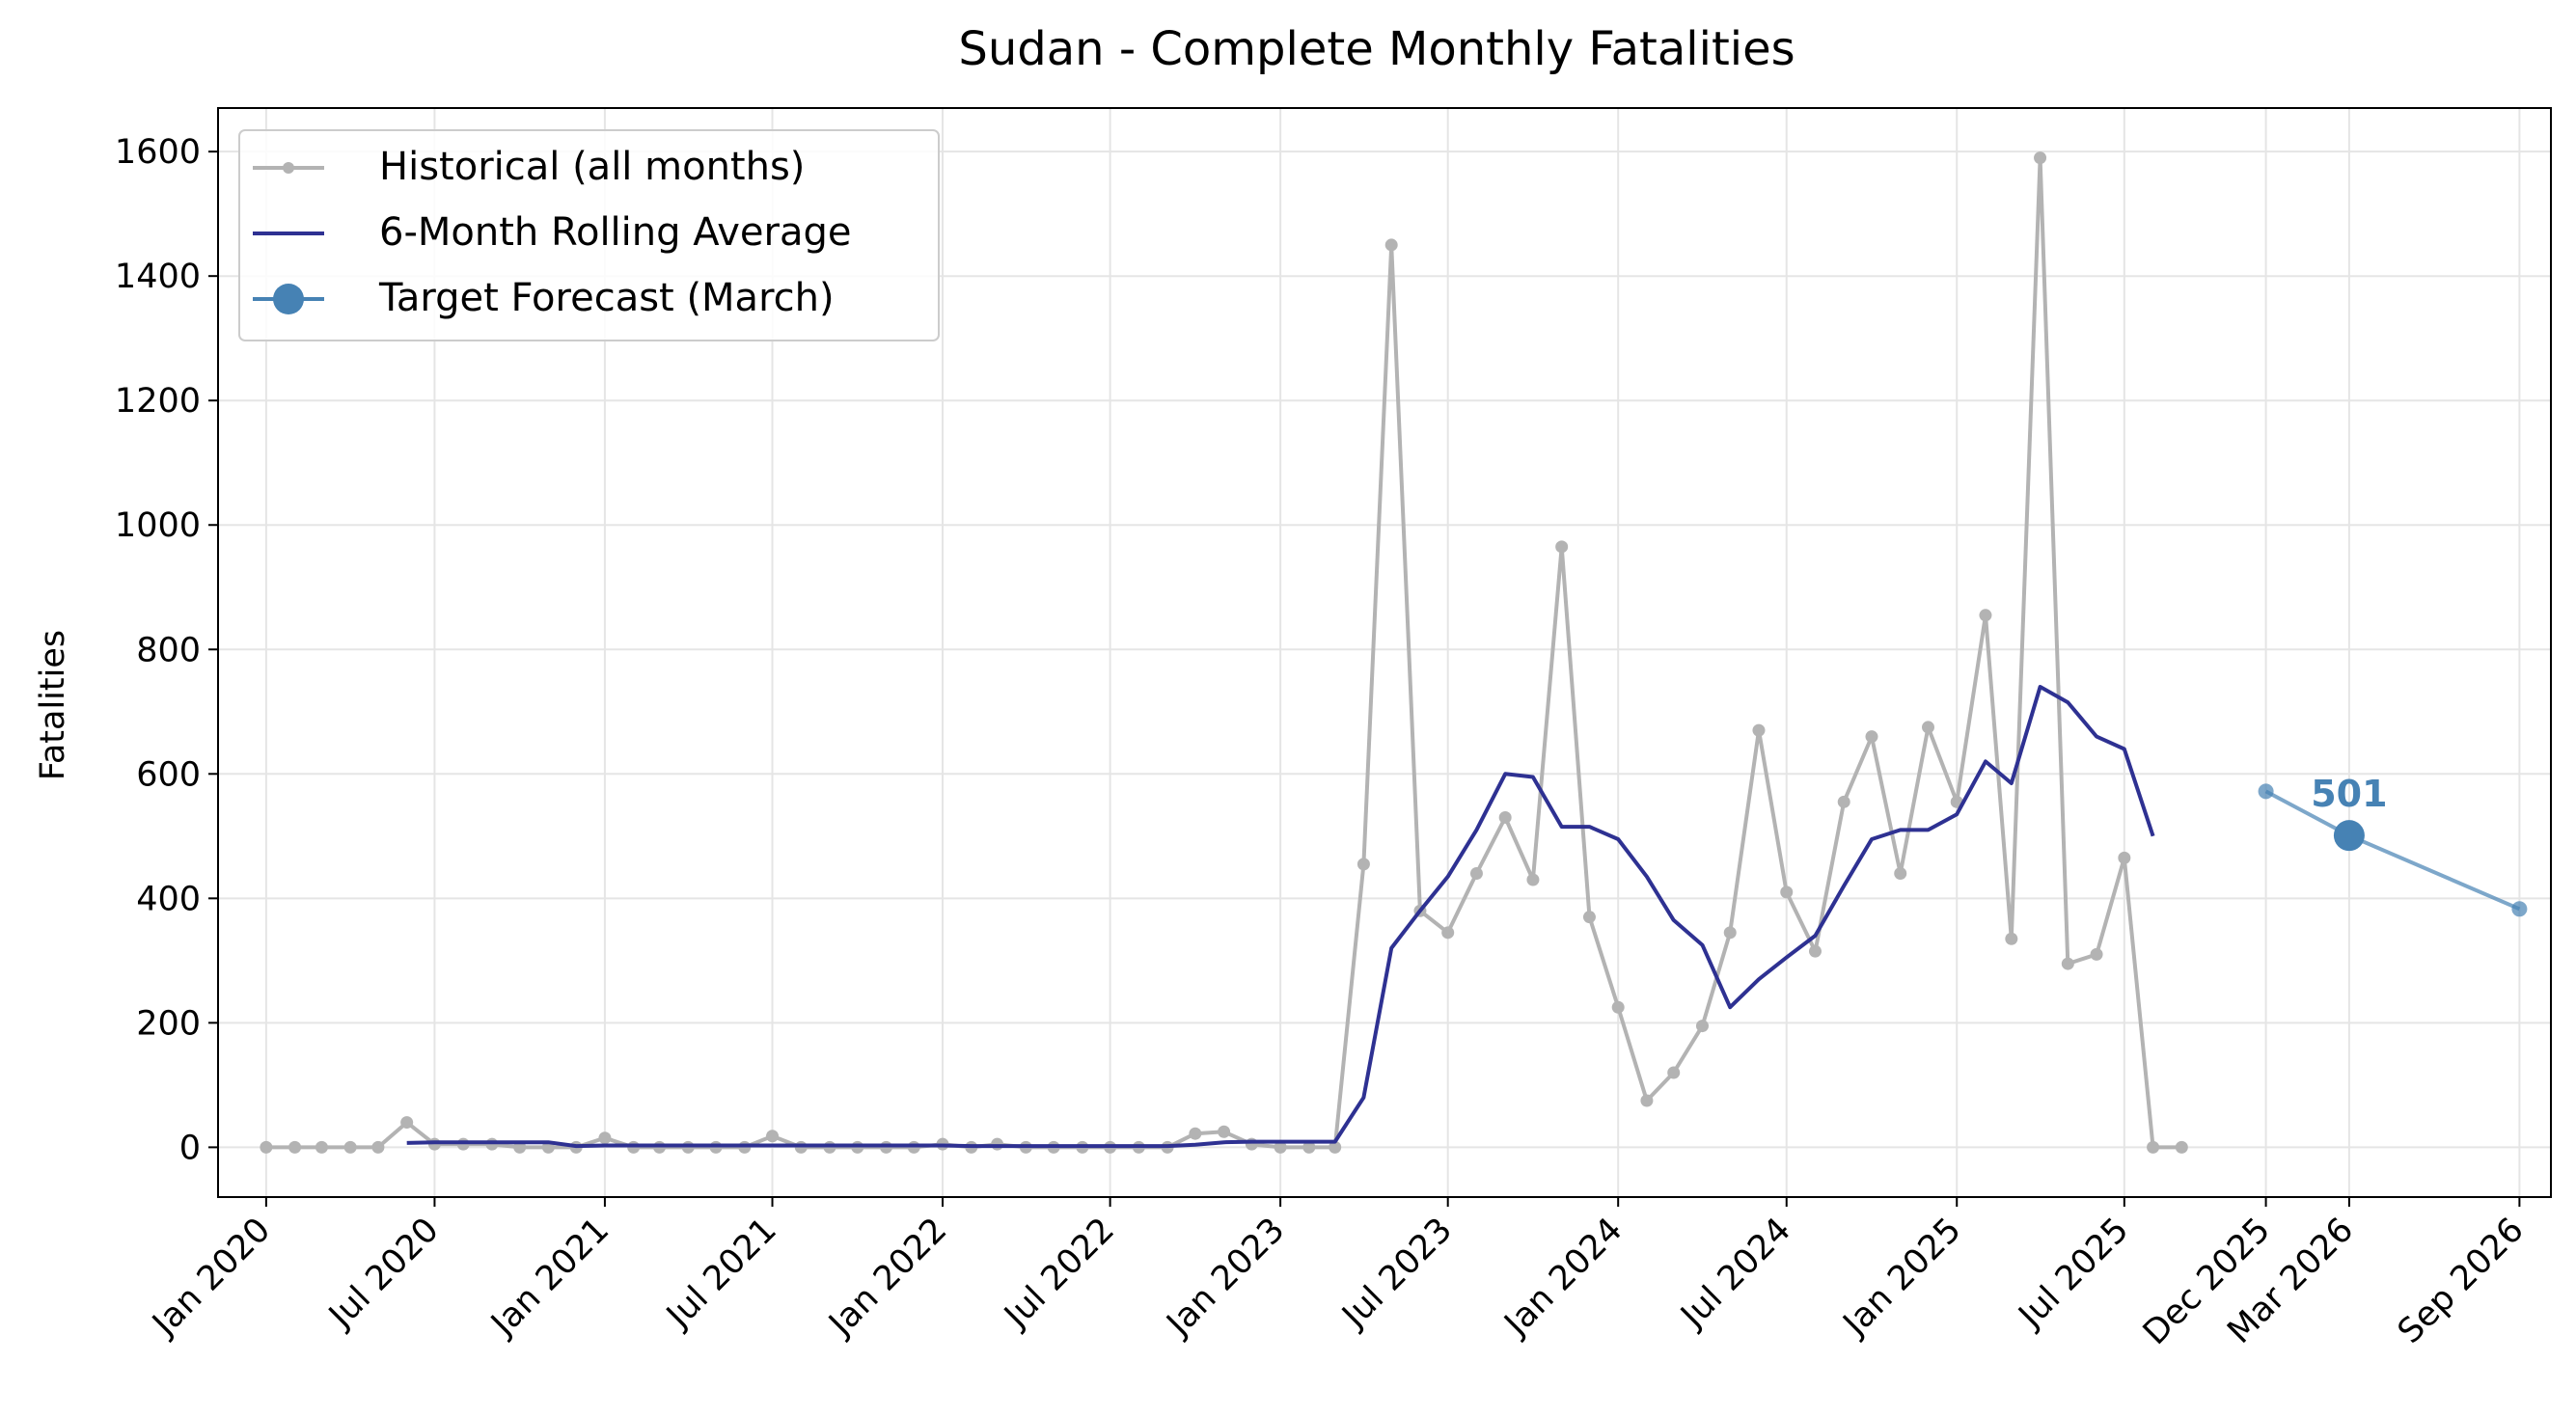 The image size is (2576, 1417). What do you see at coordinates (289, 168) in the screenshot?
I see `legend-historical-marker` at bounding box center [289, 168].